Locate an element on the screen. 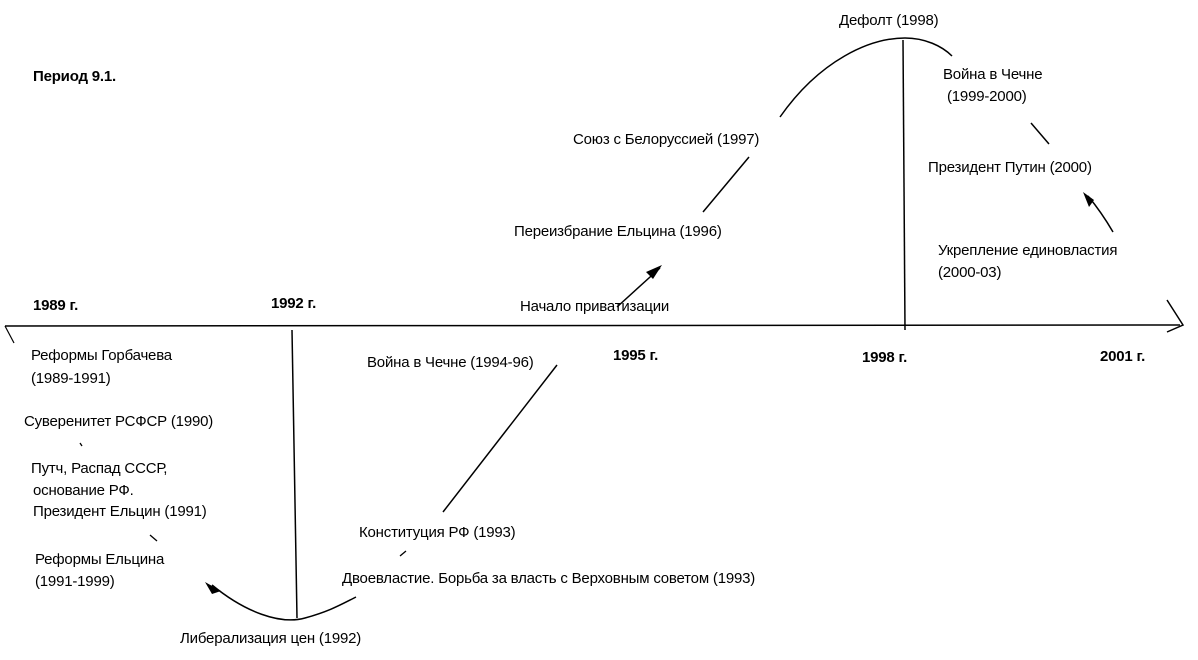 The height and width of the screenshot is (660, 1198). event-gorbachev-years: (1989-1991) is located at coordinates (71, 378).